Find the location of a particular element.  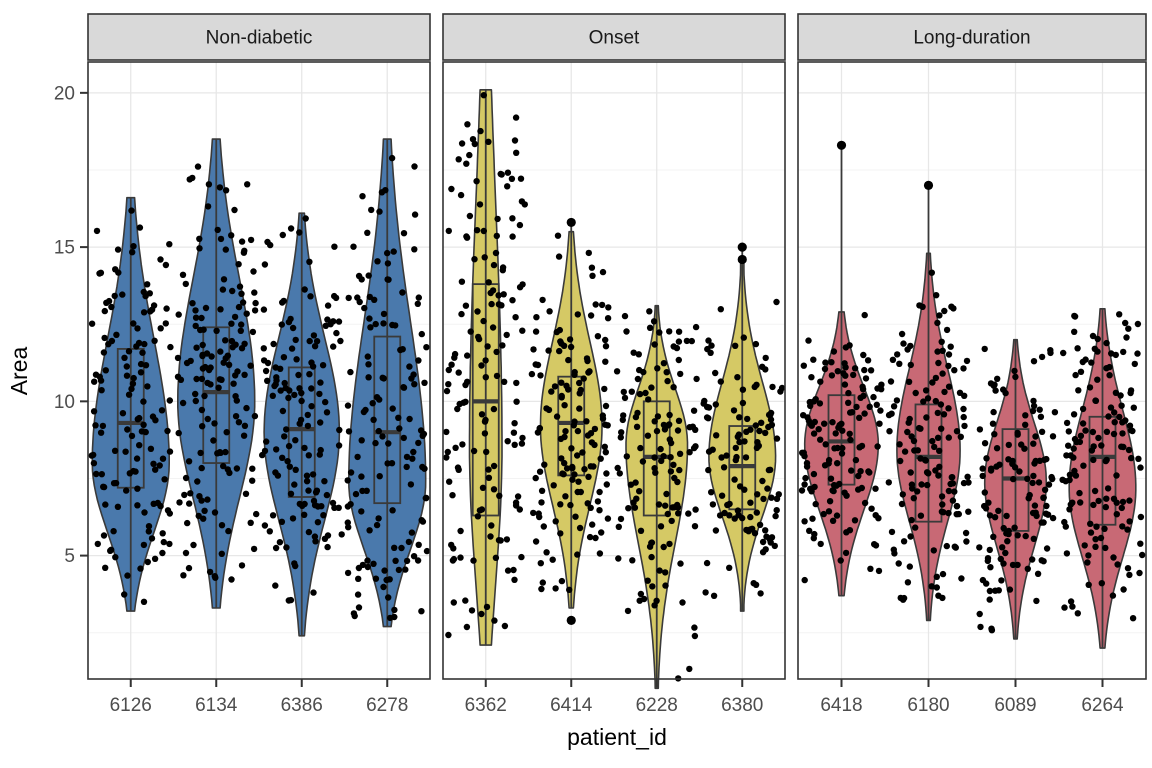

outlier-point is located at coordinates (928, 185).